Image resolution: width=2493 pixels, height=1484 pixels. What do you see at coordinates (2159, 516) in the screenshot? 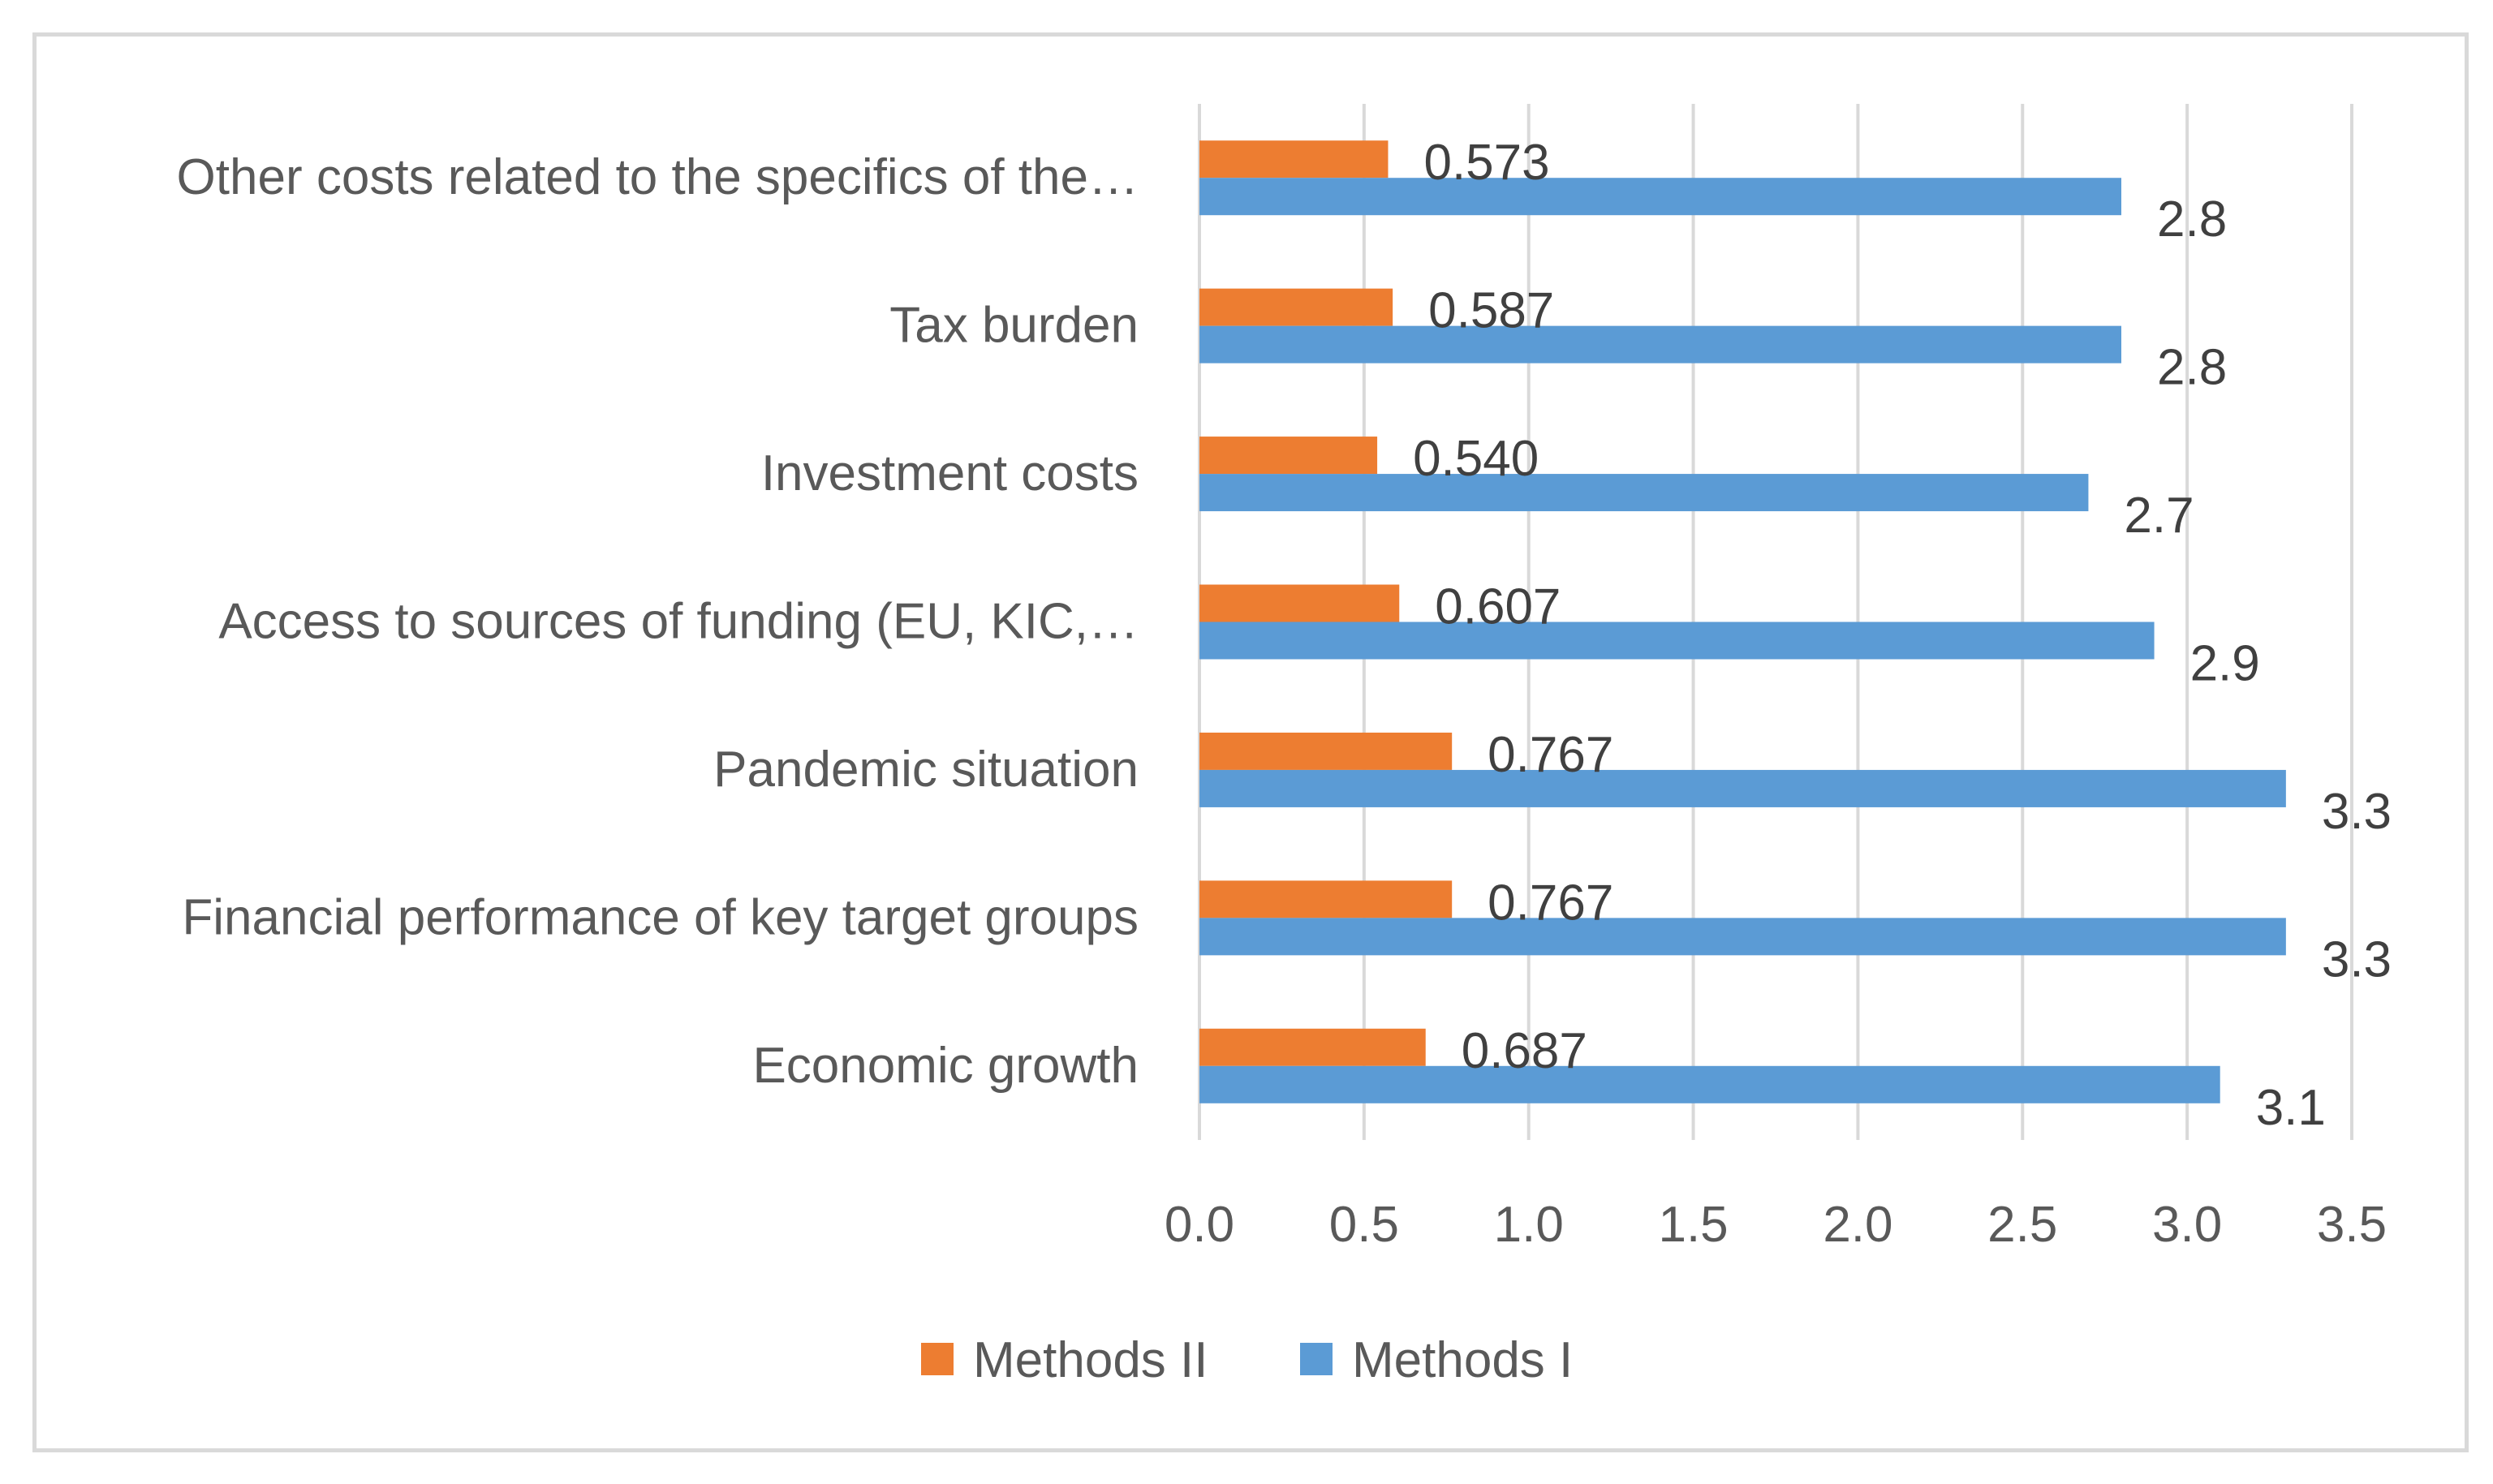
I see `data-label: 2.7` at bounding box center [2159, 516].